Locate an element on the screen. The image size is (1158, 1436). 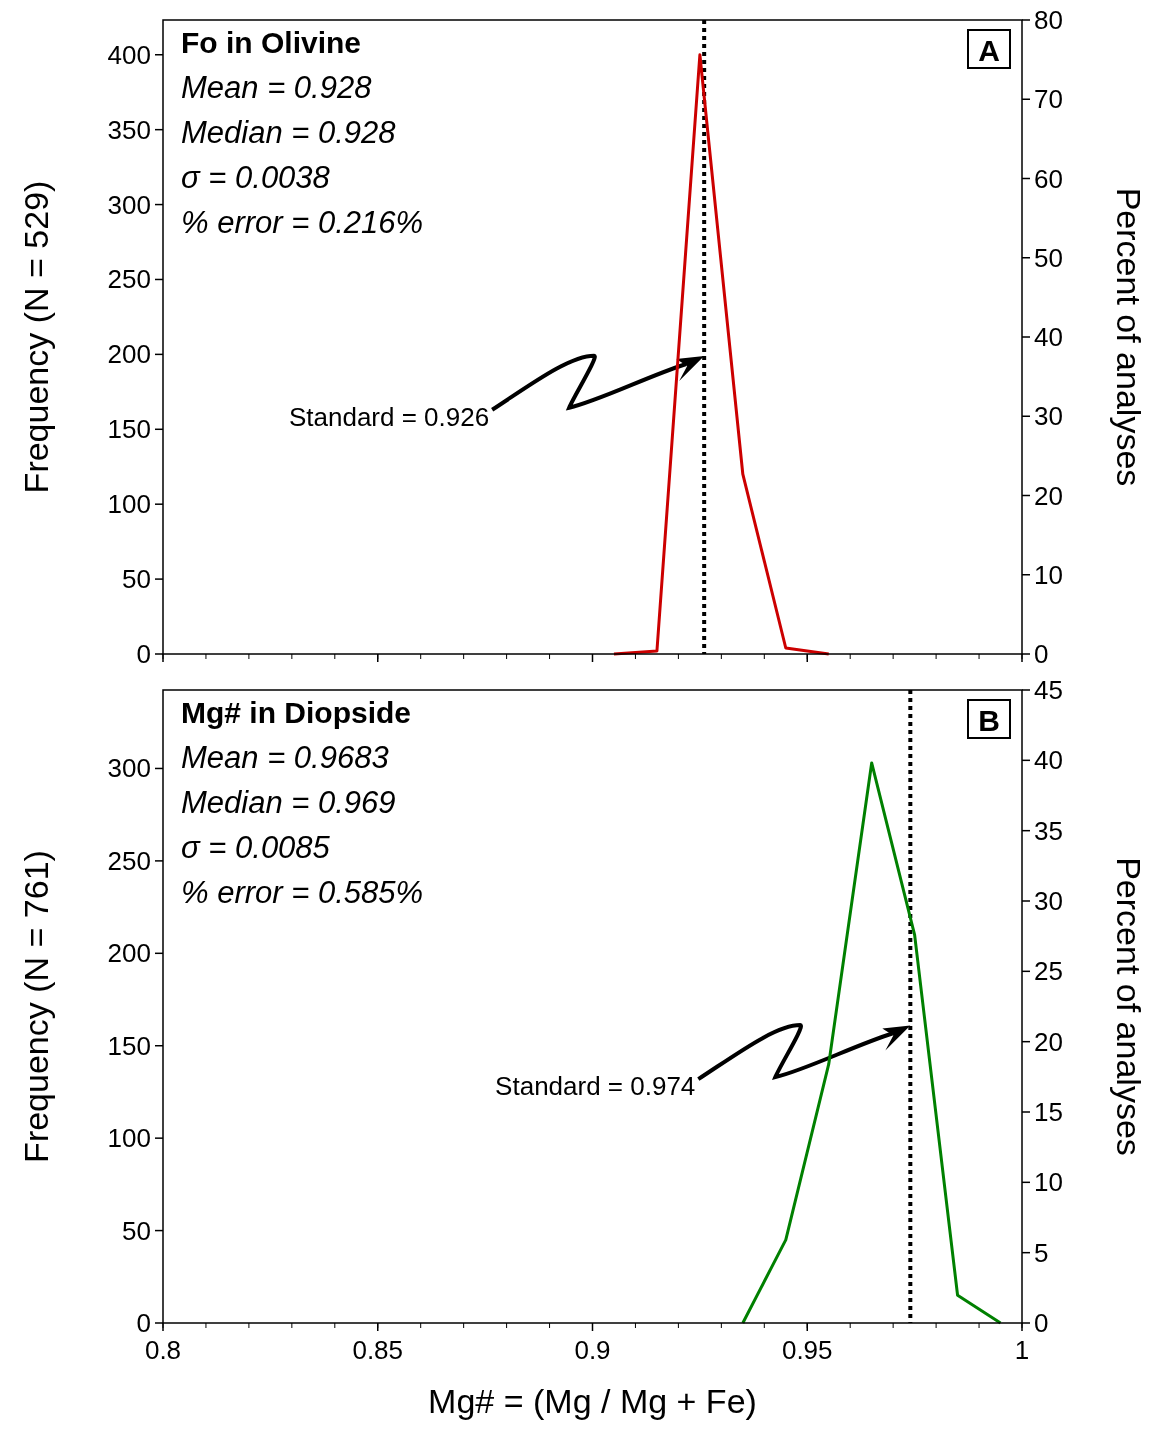
x-tick-label: 0.85 is located at coordinates (378, 1350).